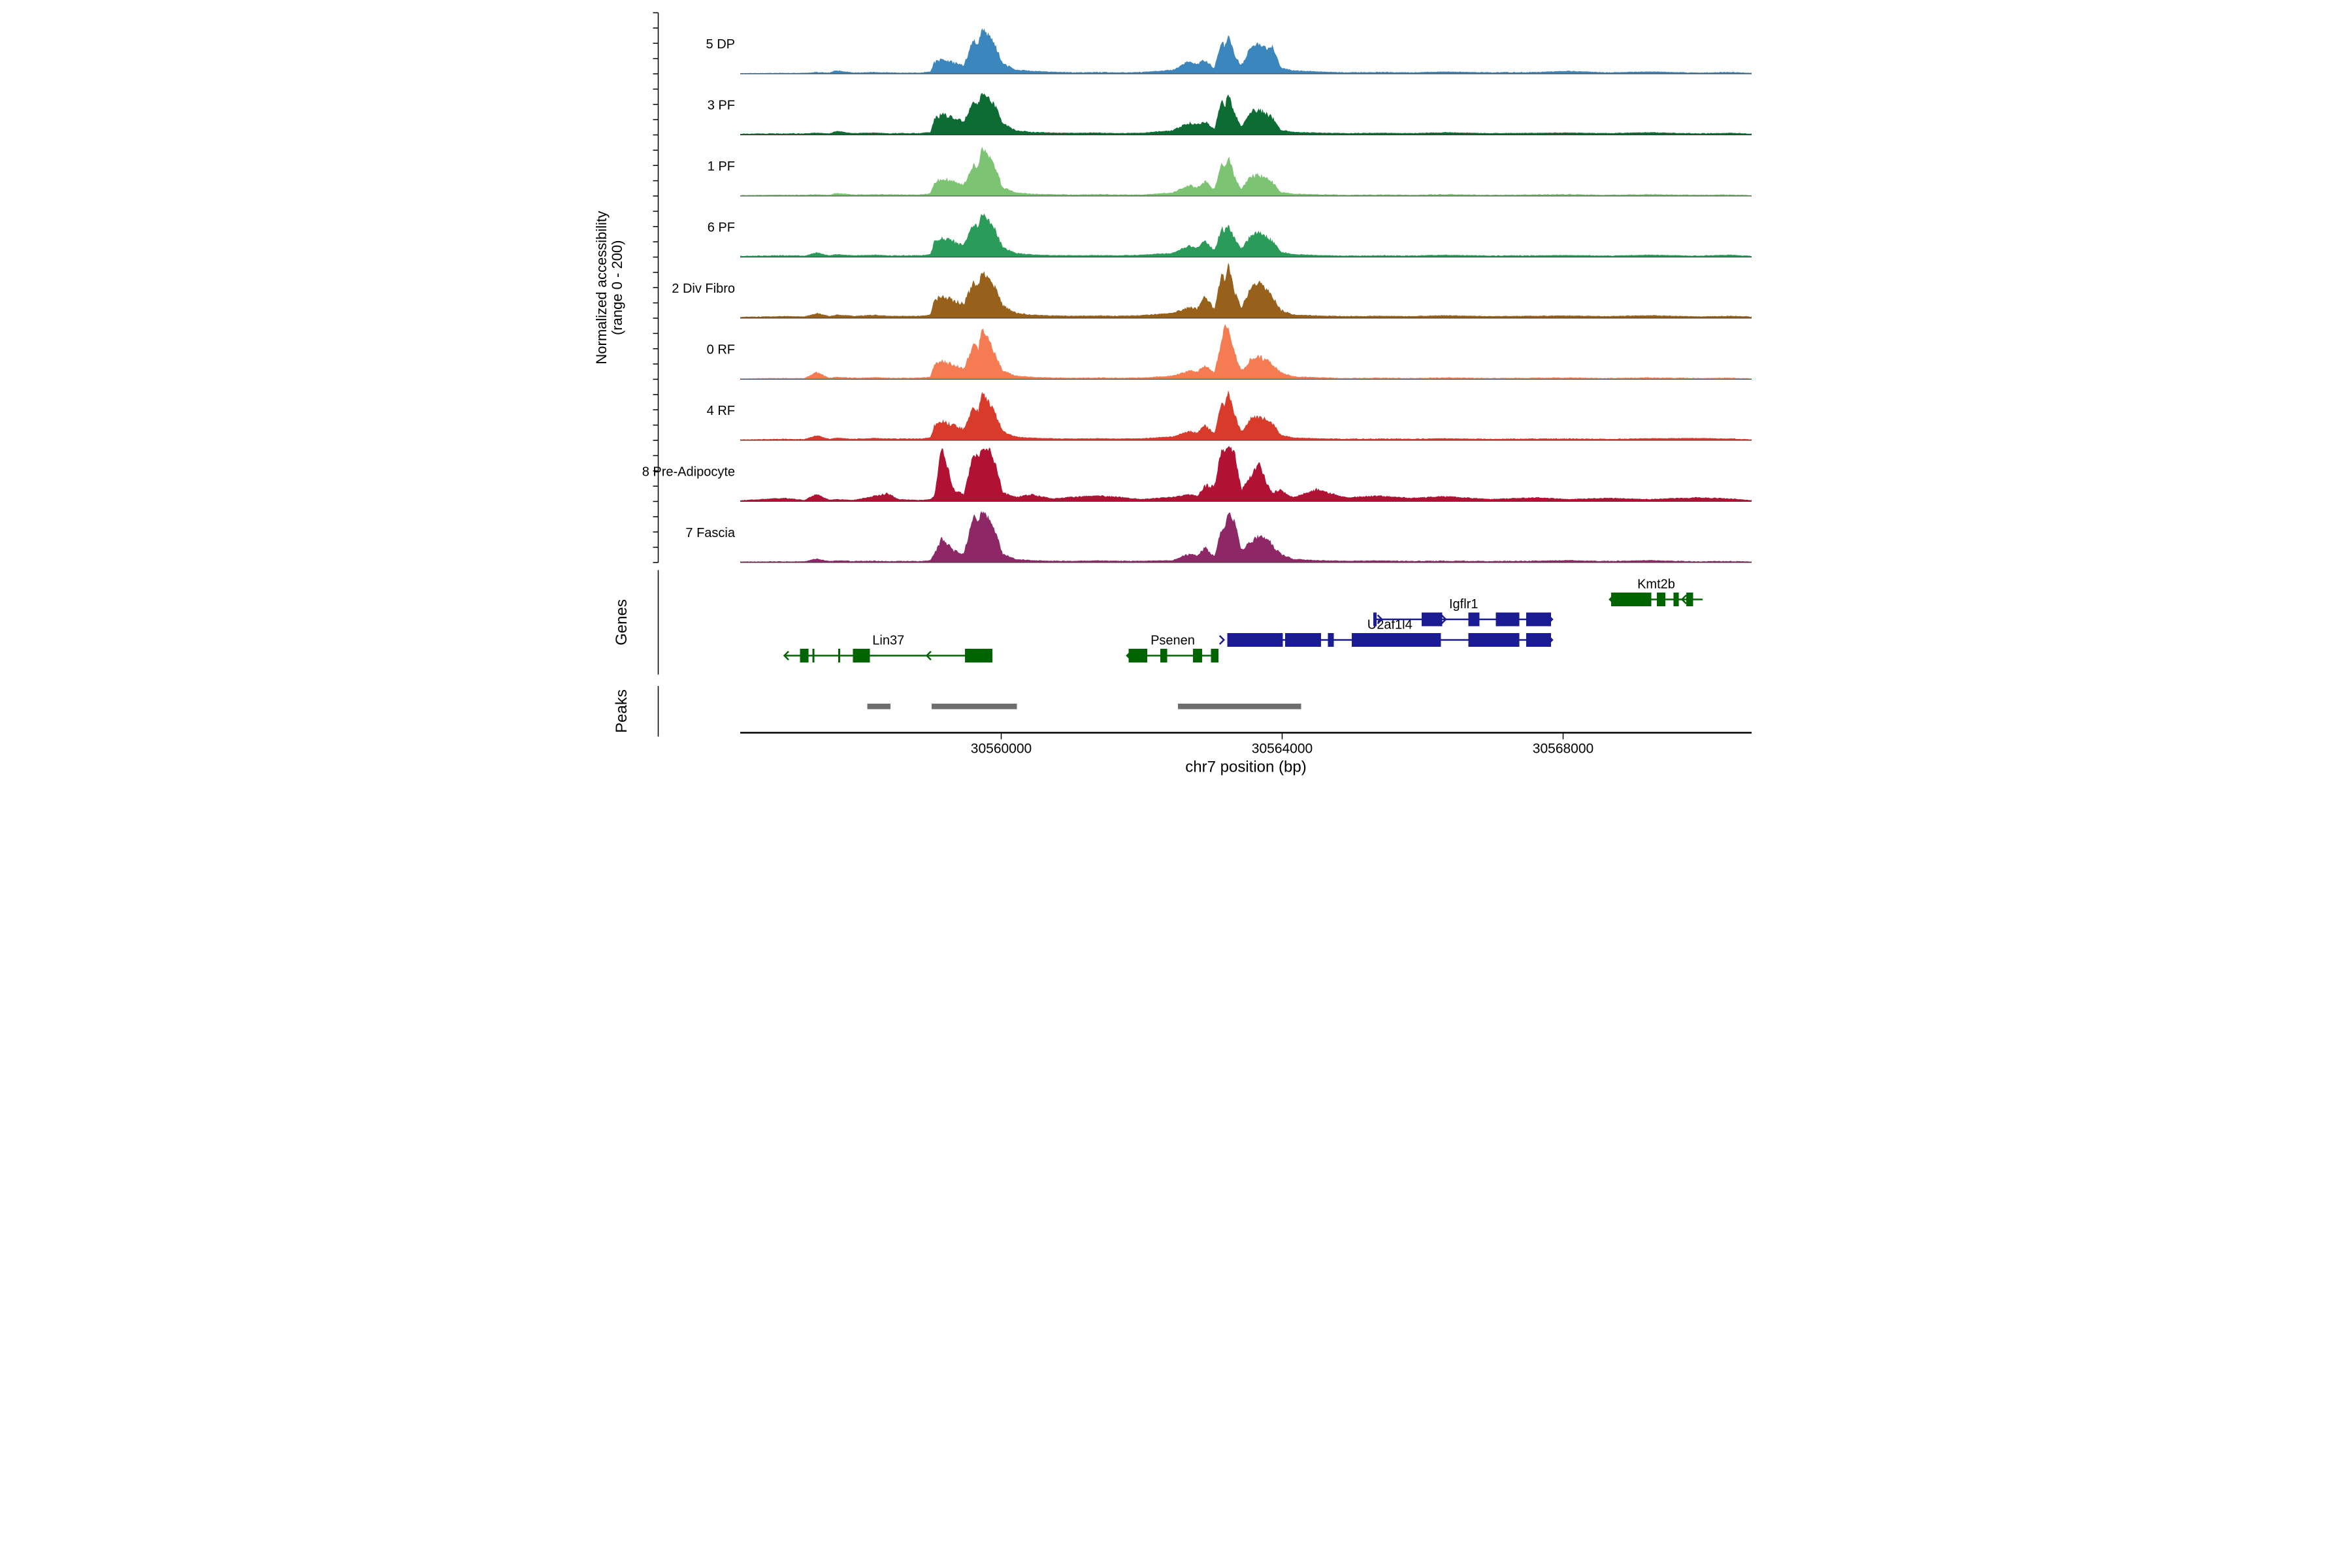  Describe the element at coordinates (721, 411) in the screenshot. I see `track-label: 4 RF` at that location.